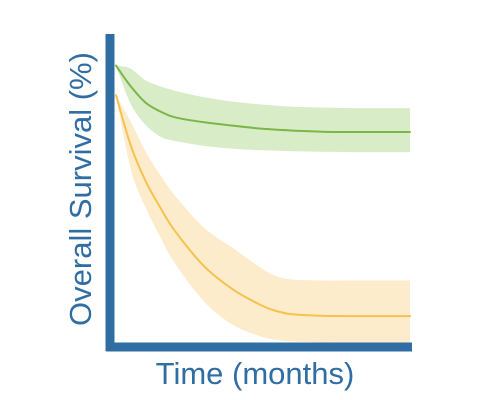 The height and width of the screenshot is (400, 500). What do you see at coordinates (255, 373) in the screenshot?
I see `x-axis-label: Time (months)` at bounding box center [255, 373].